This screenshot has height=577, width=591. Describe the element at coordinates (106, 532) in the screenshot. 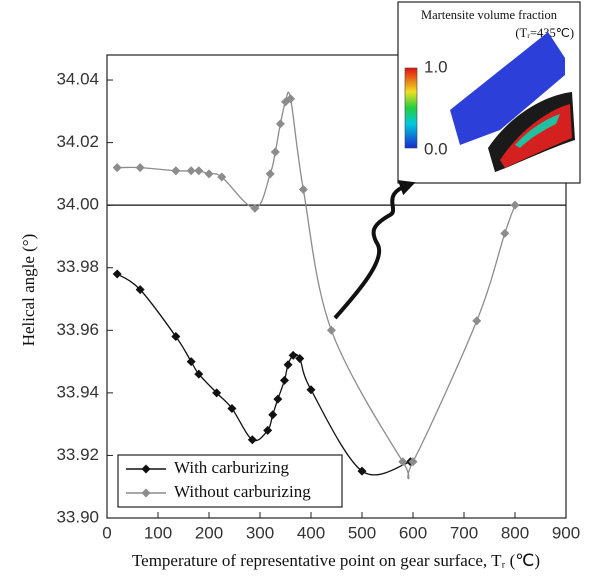

I see `x-tick-label: 0` at that location.